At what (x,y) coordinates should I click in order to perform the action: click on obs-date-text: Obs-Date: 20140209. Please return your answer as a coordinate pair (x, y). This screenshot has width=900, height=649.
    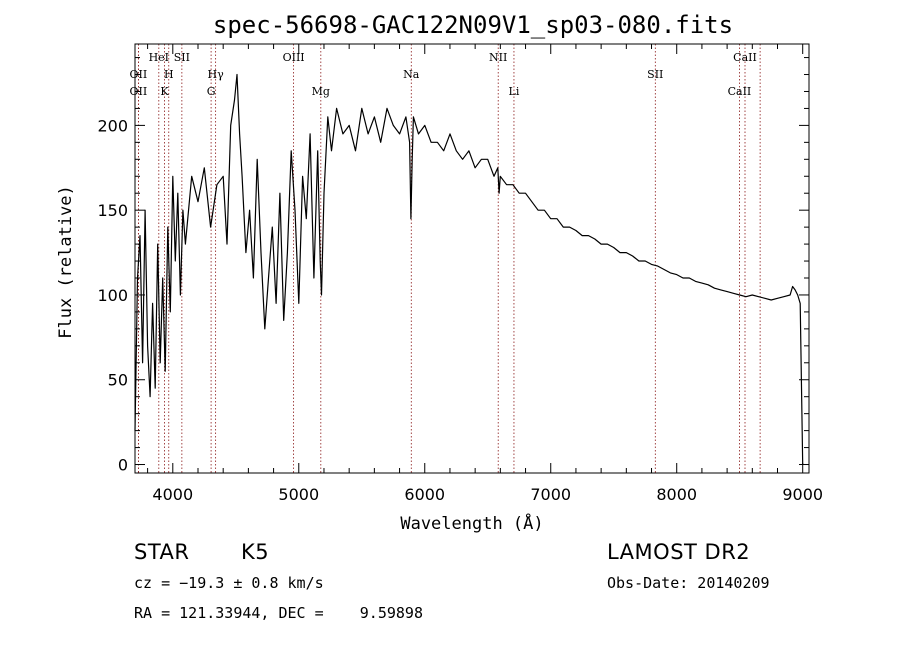
    Looking at the image, I should click on (688, 583).